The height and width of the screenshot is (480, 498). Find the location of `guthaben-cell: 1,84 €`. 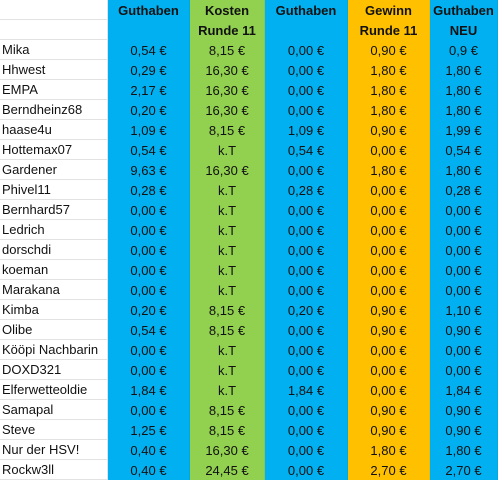

guthaben-cell: 1,84 € is located at coordinates (149, 390).